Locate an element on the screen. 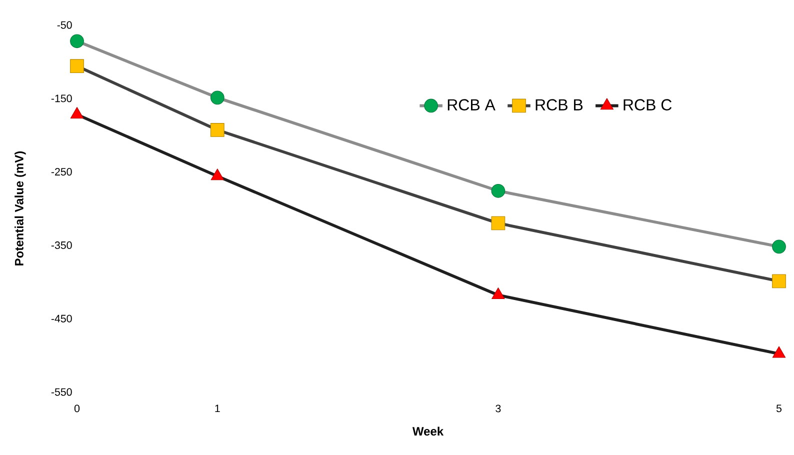  x-tick-label: 5 is located at coordinates (779, 408).